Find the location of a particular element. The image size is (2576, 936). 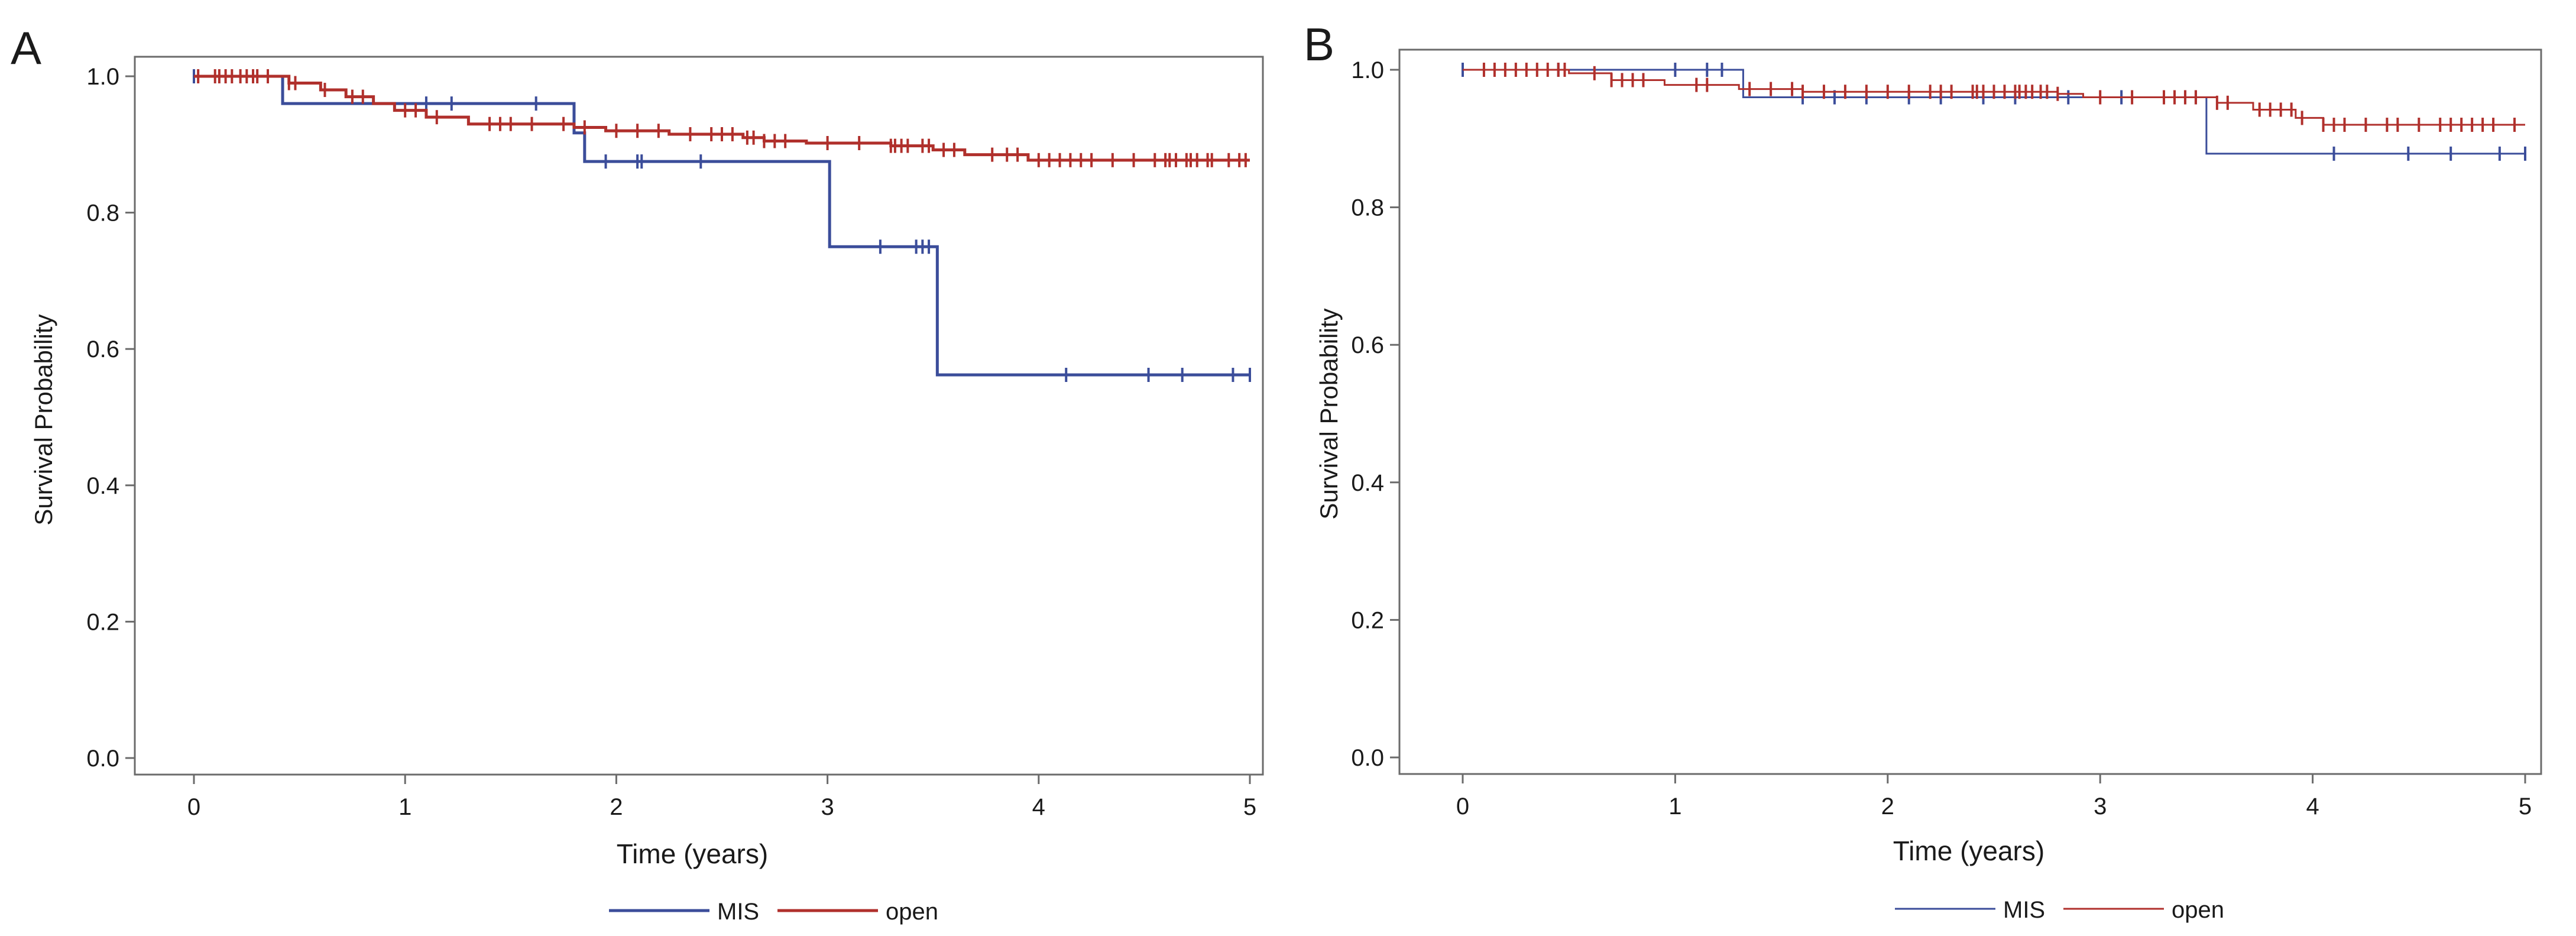

panel-b-x-axis-label: Time (years) is located at coordinates (1968, 850).